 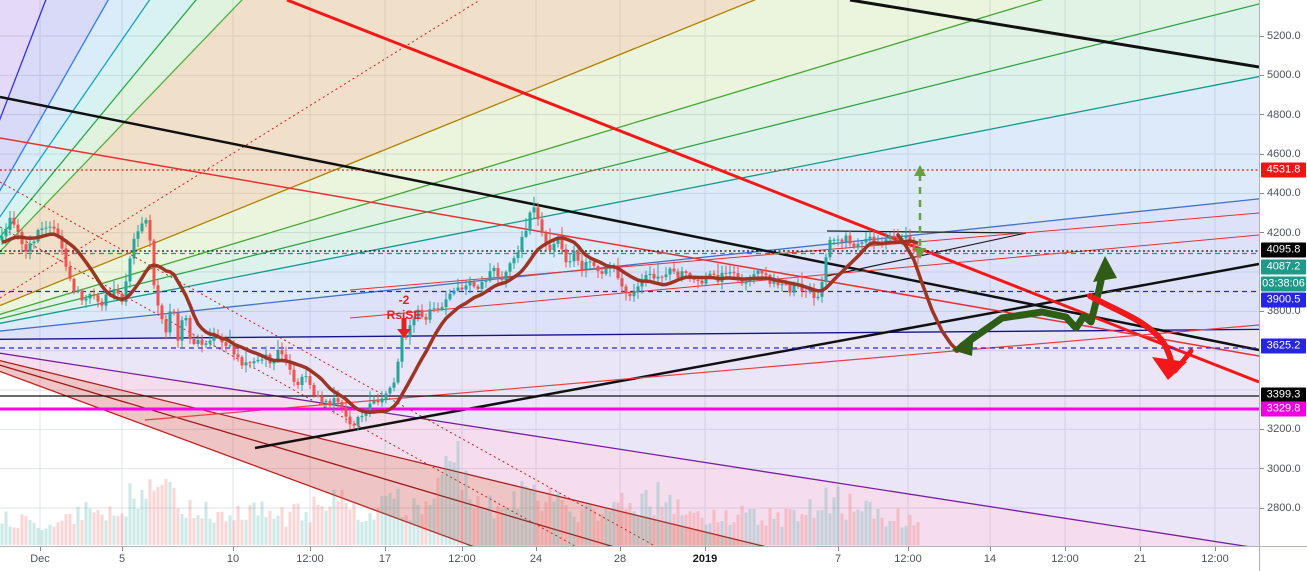 I want to click on red-hand-arrow, so click(x=1140, y=336).